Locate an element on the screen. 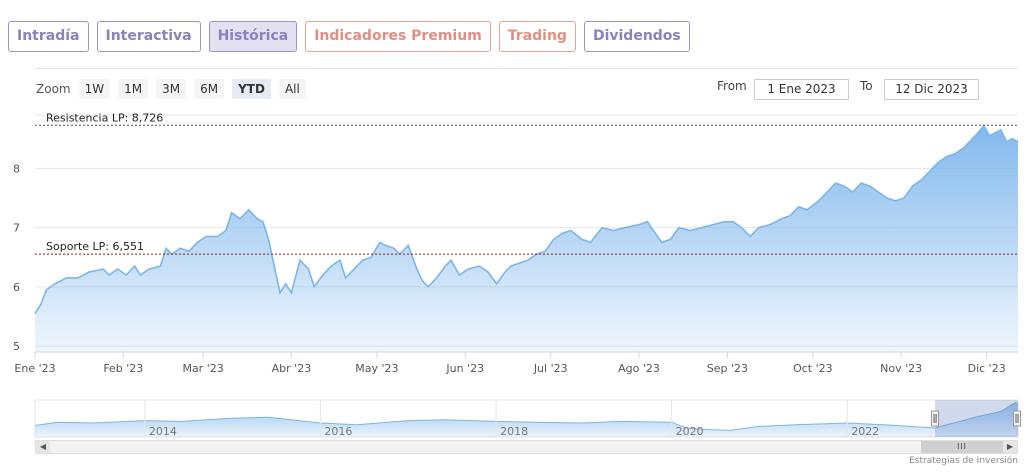 The width and height of the screenshot is (1035, 476). navigator-year-label: 2014 is located at coordinates (163, 431).